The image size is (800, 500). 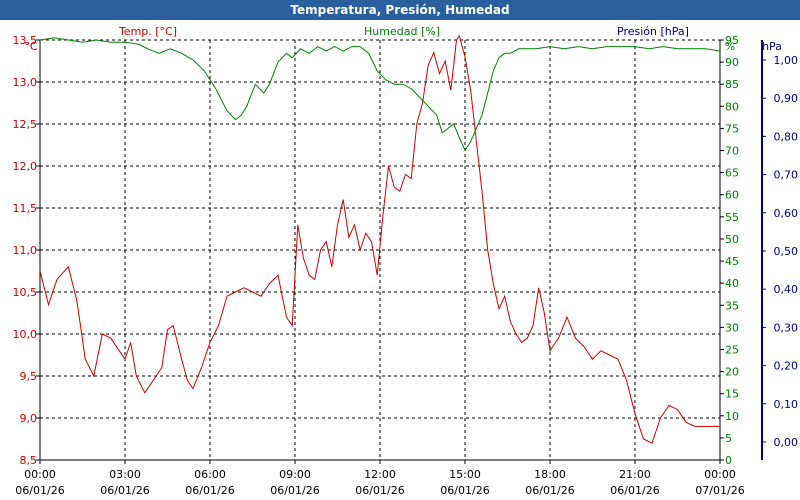 What do you see at coordinates (732, 195) in the screenshot?
I see `humidity-tick-label: 60` at bounding box center [732, 195].